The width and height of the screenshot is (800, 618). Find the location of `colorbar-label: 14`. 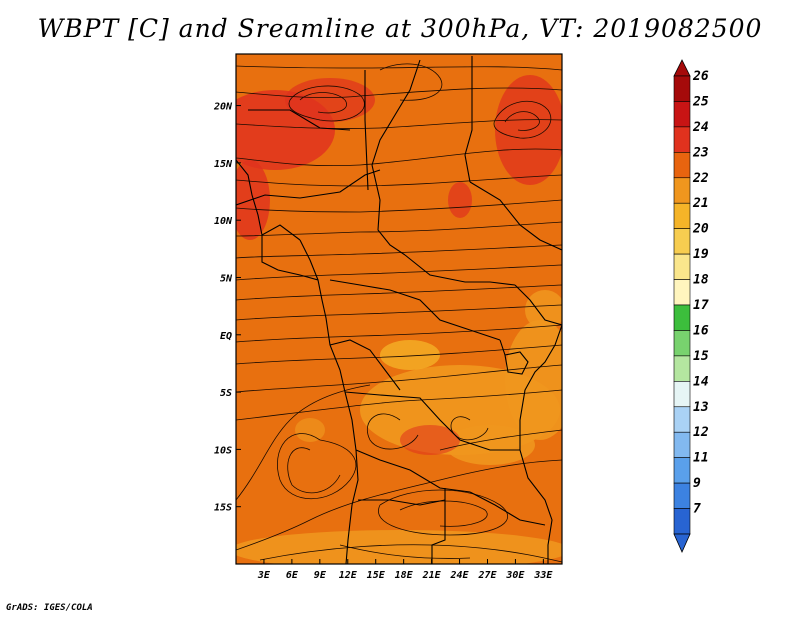

colorbar-label: 14 is located at coordinates (701, 381).